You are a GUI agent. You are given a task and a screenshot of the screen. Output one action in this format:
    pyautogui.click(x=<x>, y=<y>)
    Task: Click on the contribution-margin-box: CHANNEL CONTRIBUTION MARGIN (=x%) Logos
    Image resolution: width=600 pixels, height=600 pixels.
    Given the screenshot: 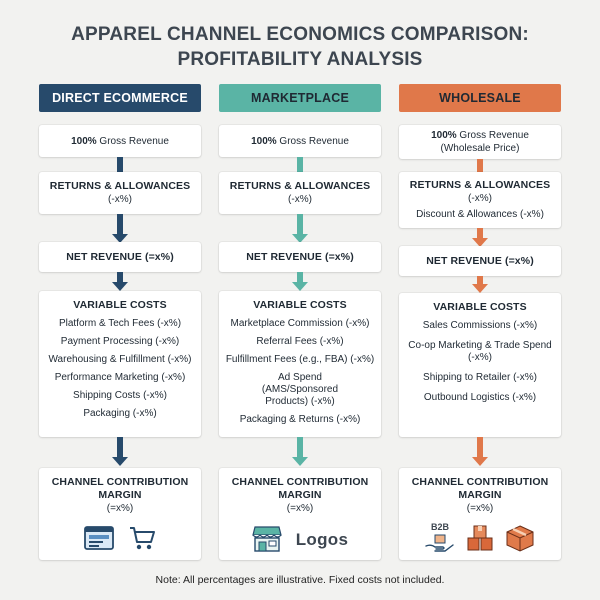 What is the action you would take?
    pyautogui.click(x=300, y=514)
    